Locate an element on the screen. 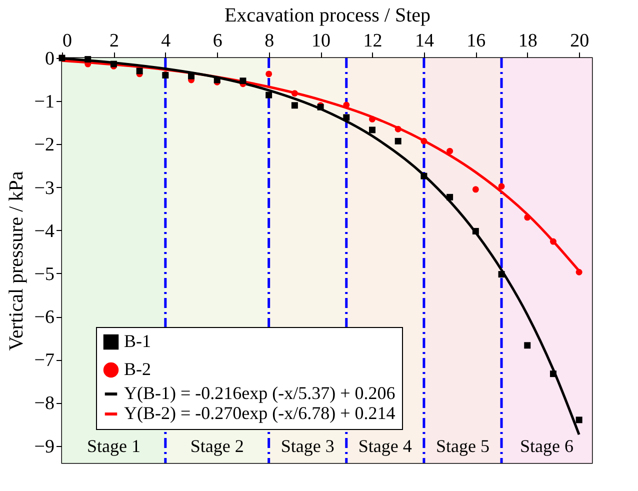  y-tick-label: −3 is located at coordinates (44, 188).